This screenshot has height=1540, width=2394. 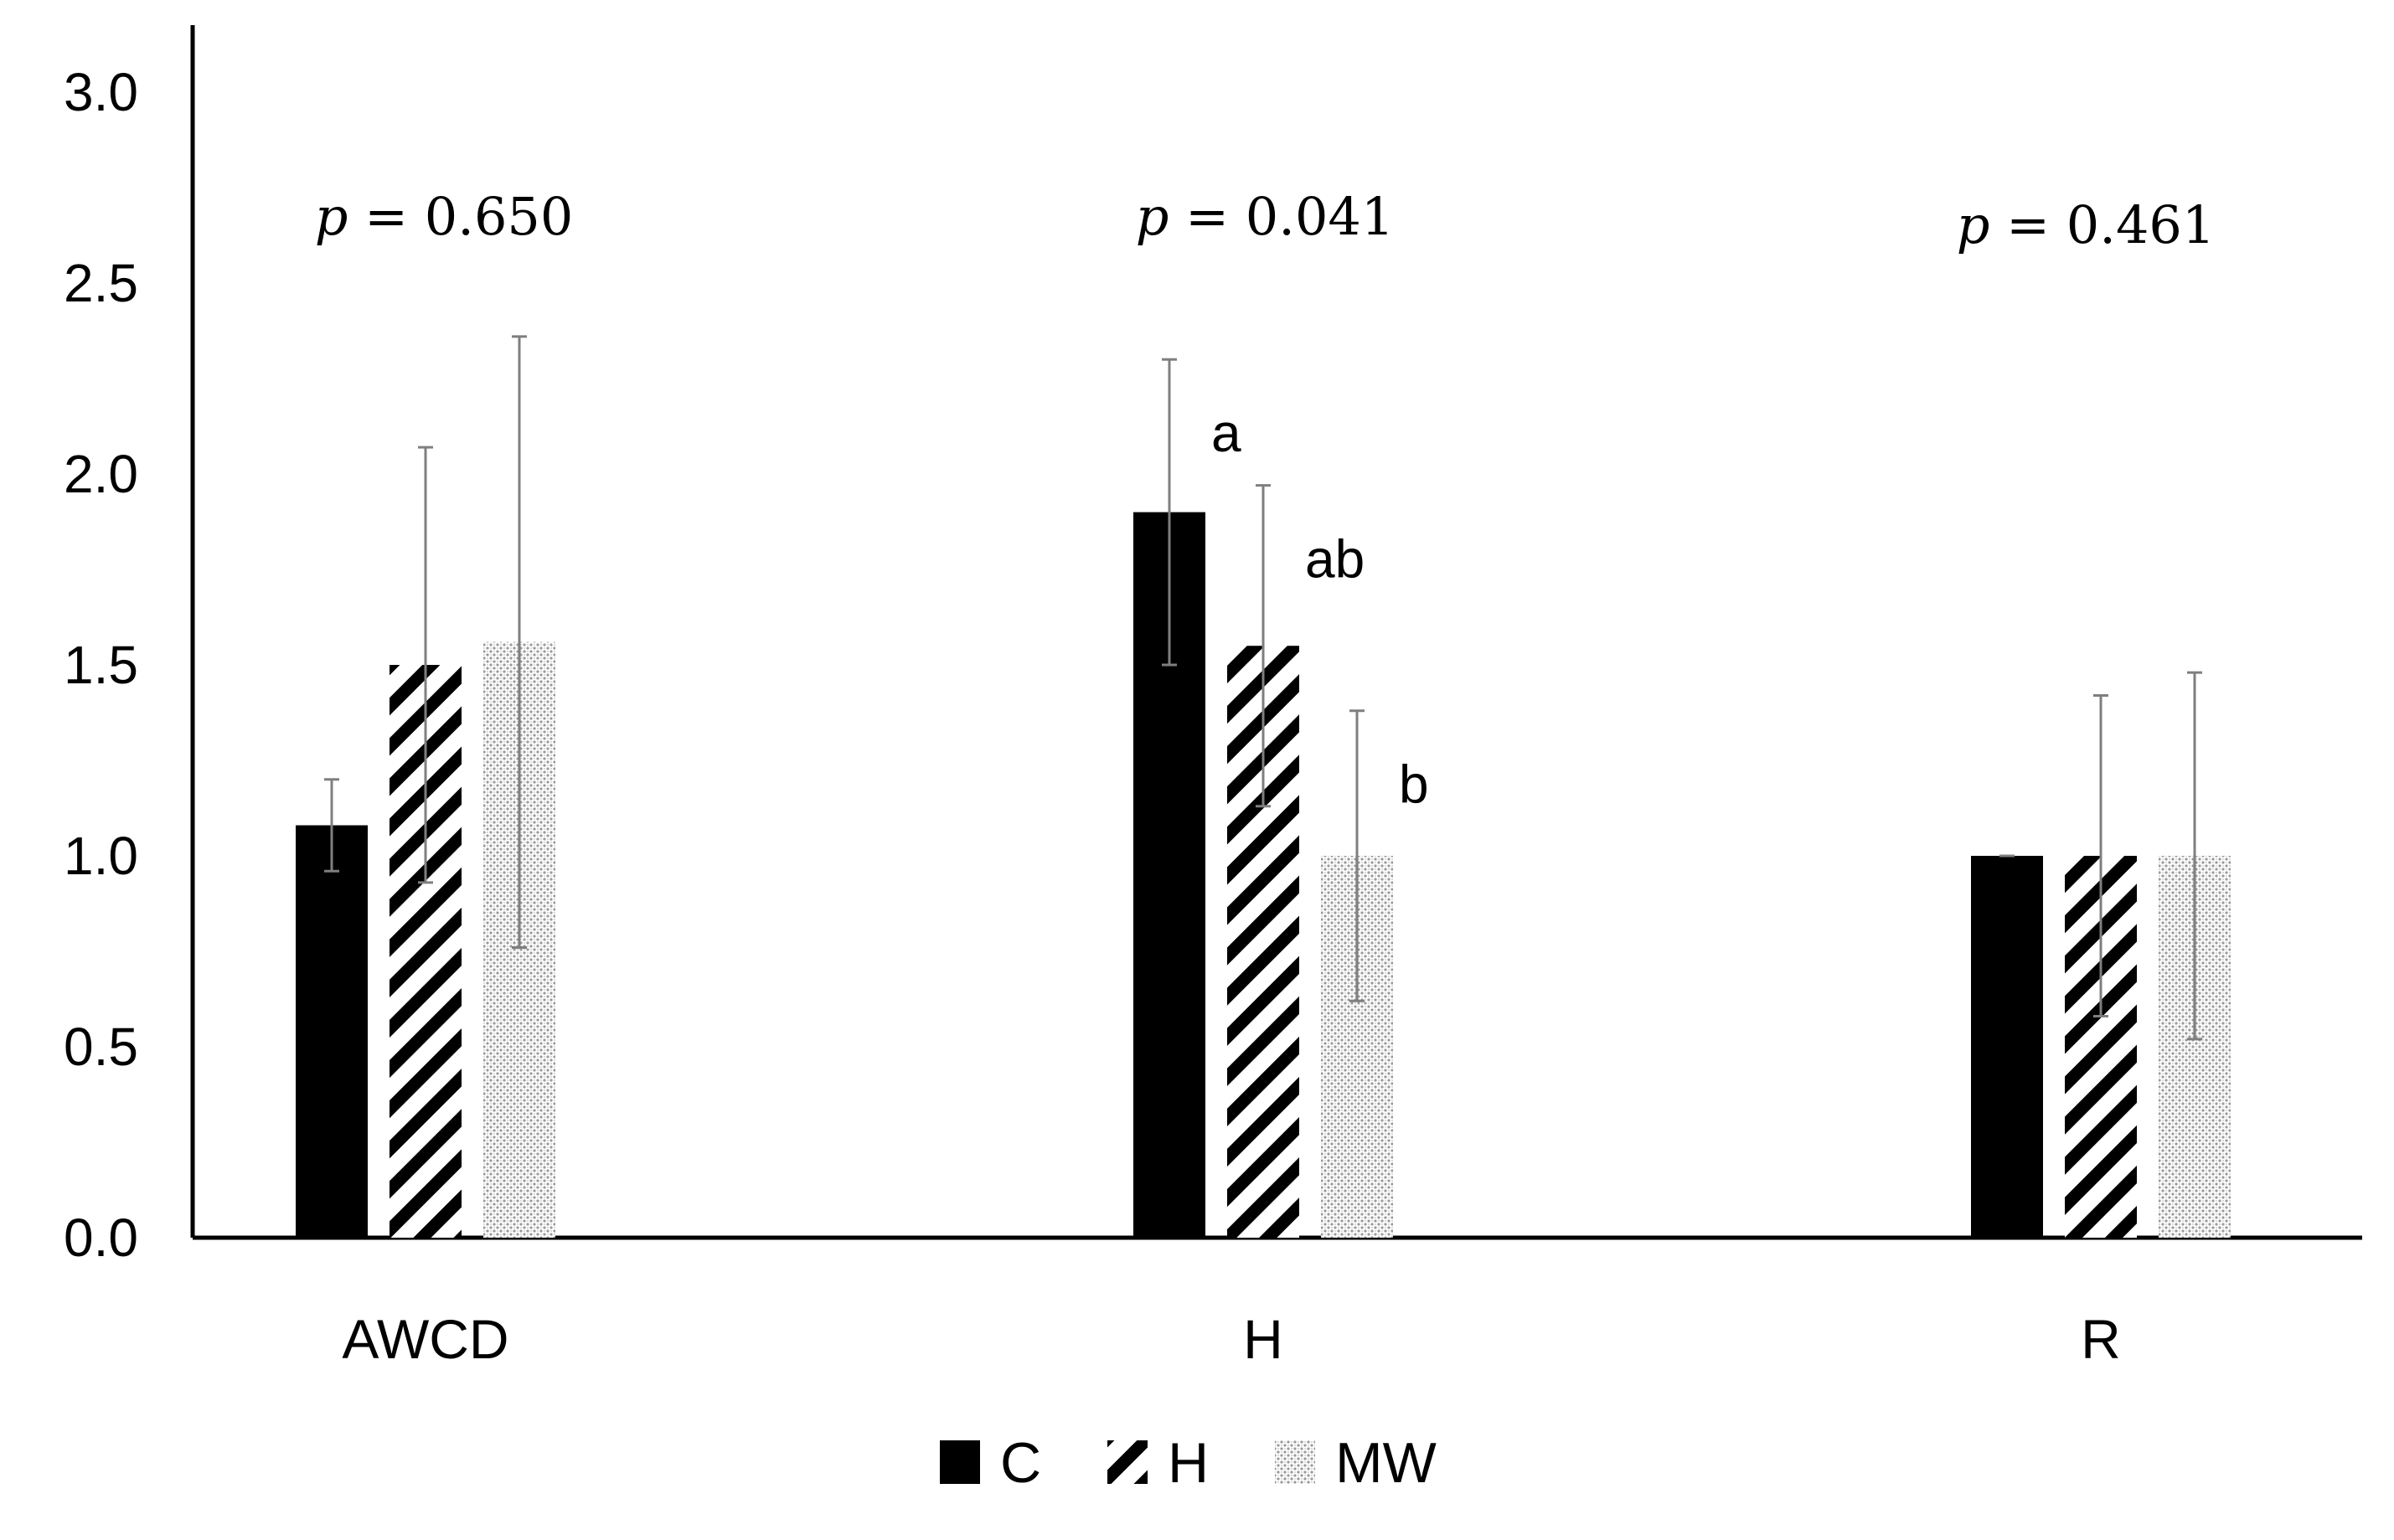 What do you see at coordinates (1127, 1462) in the screenshot?
I see `legend-swatch-H` at bounding box center [1127, 1462].